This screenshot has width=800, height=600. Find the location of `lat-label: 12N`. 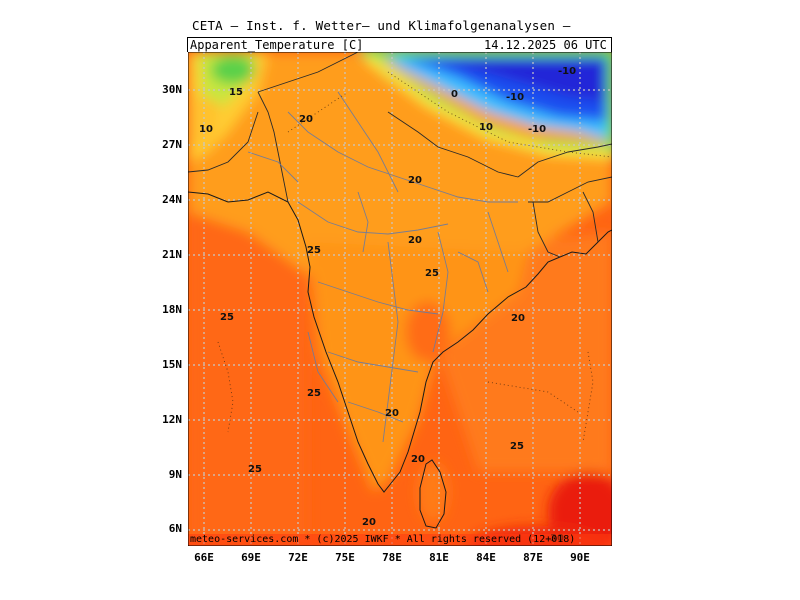

lat-label: 12N is located at coordinates (172, 419).